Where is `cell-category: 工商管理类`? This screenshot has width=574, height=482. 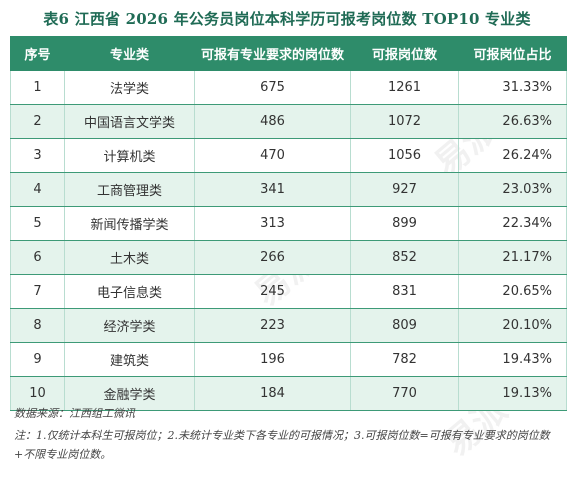 cell-category: 工商管理类 is located at coordinates (129, 189).